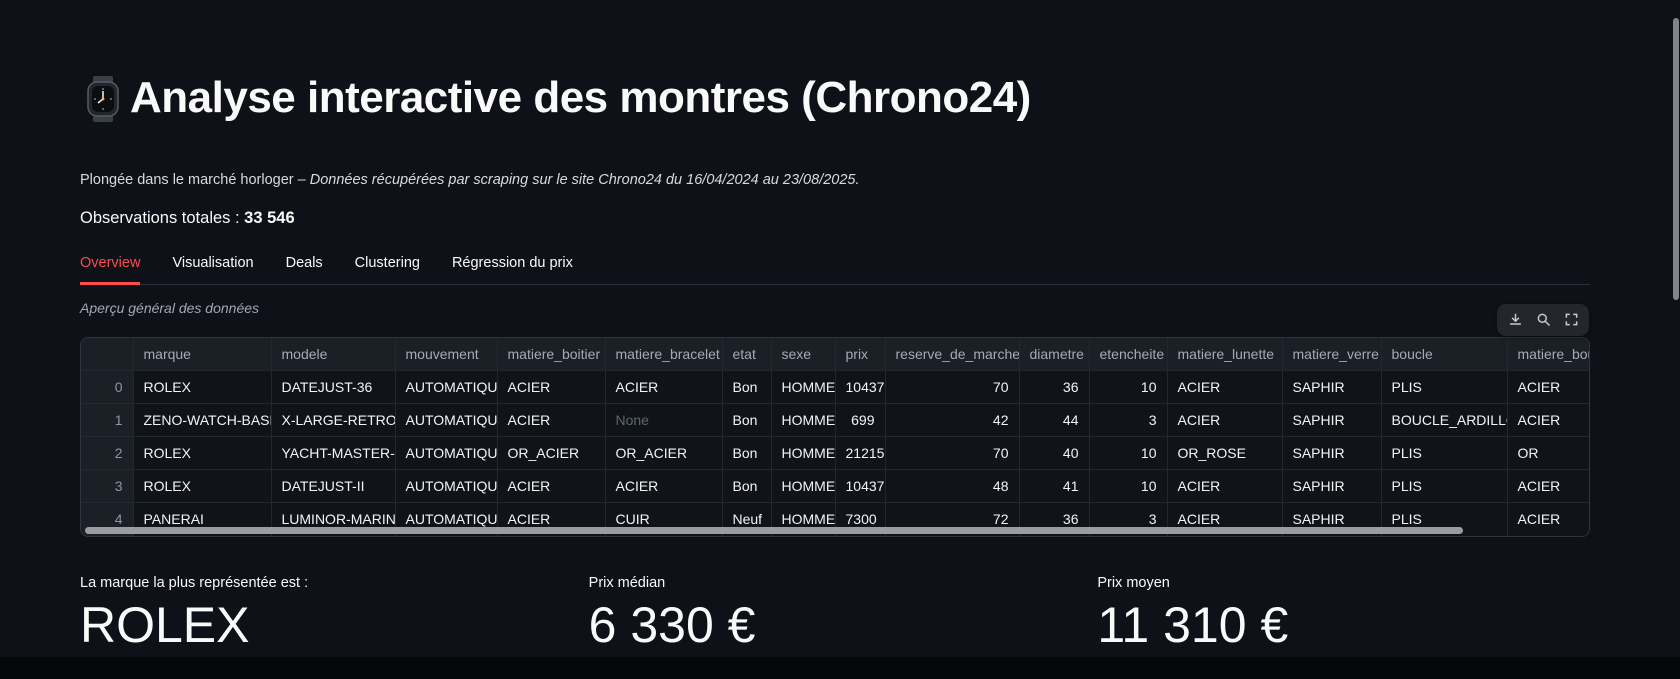  What do you see at coordinates (840, 668) in the screenshot?
I see `bottom-strip` at bounding box center [840, 668].